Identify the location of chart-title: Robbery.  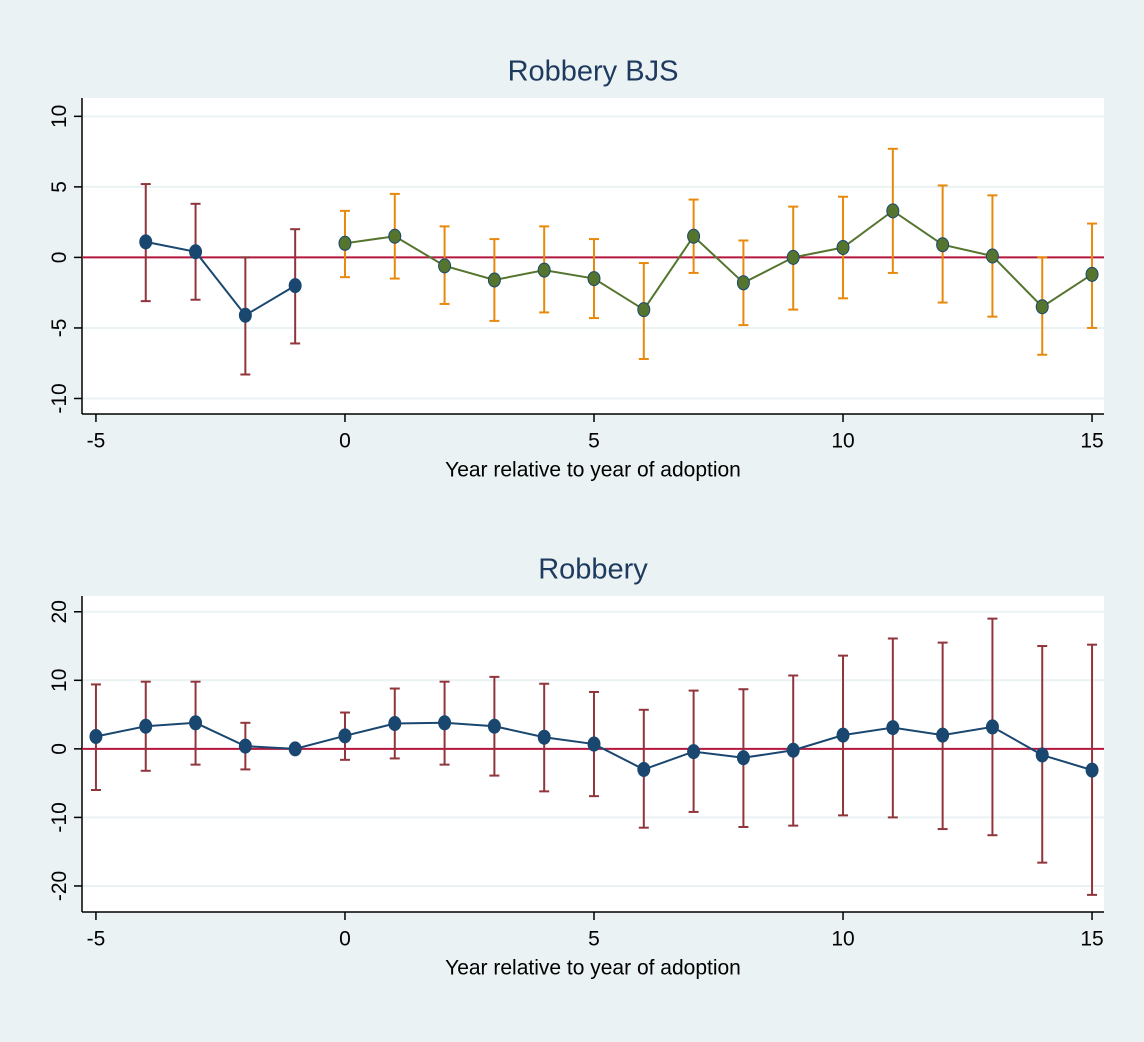
(593, 570).